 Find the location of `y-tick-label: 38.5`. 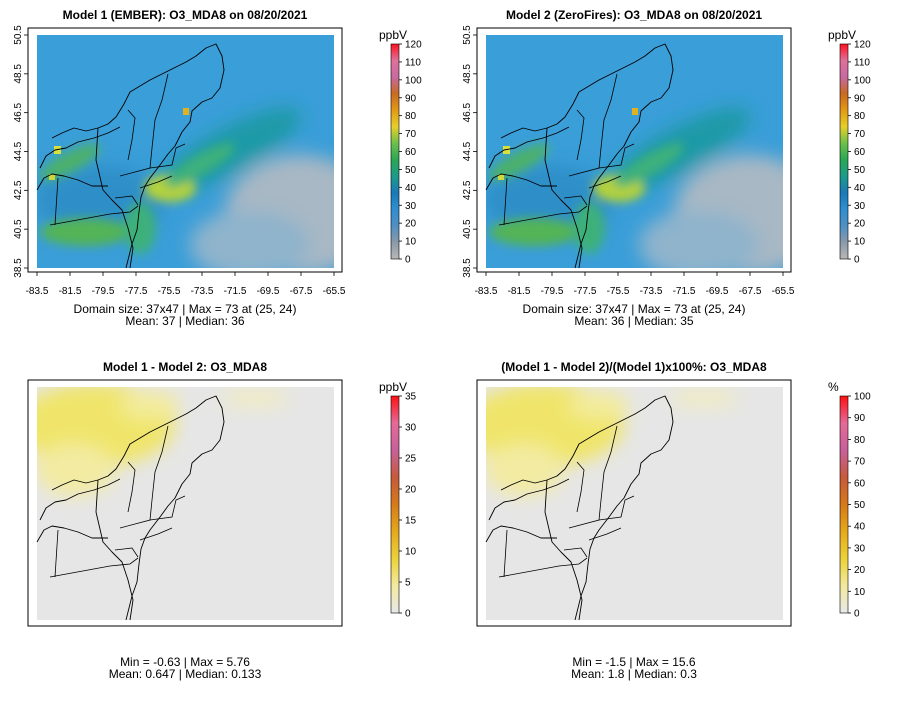

y-tick-label: 38.5 is located at coordinates (467, 268).